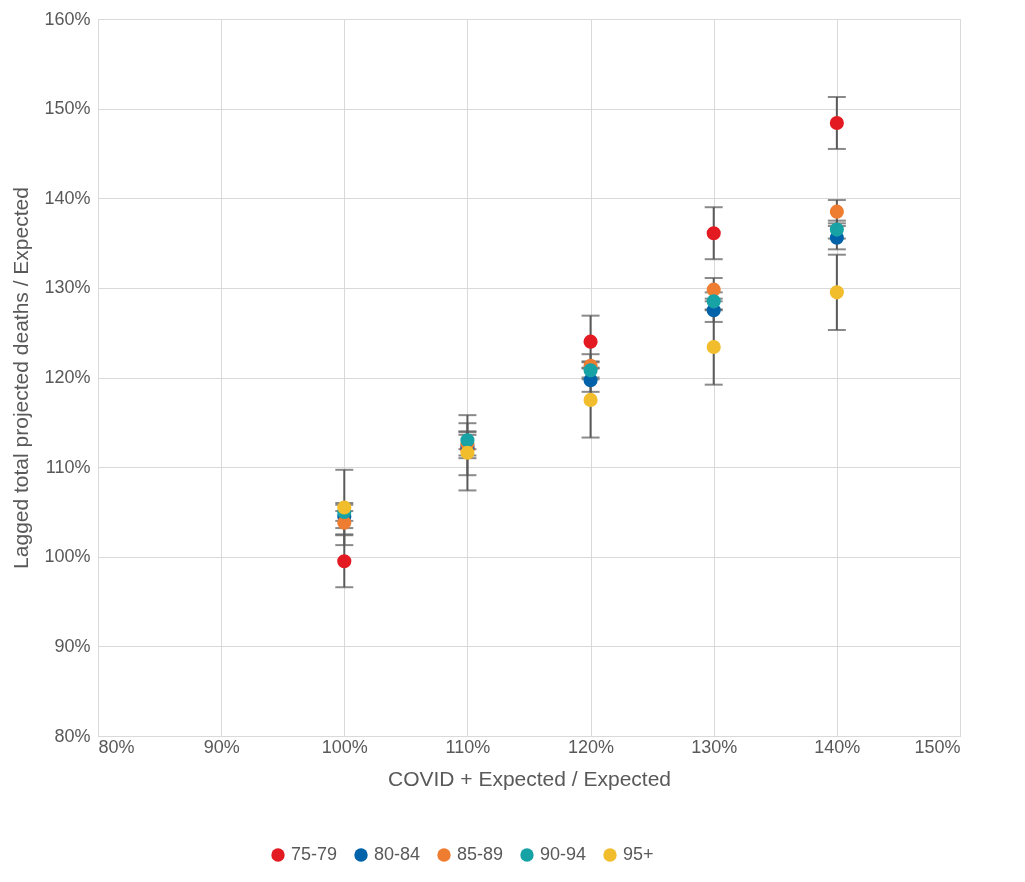 This screenshot has width=1025, height=882. Describe the element at coordinates (116, 746) in the screenshot. I see `x-tick-label: 80%` at that location.